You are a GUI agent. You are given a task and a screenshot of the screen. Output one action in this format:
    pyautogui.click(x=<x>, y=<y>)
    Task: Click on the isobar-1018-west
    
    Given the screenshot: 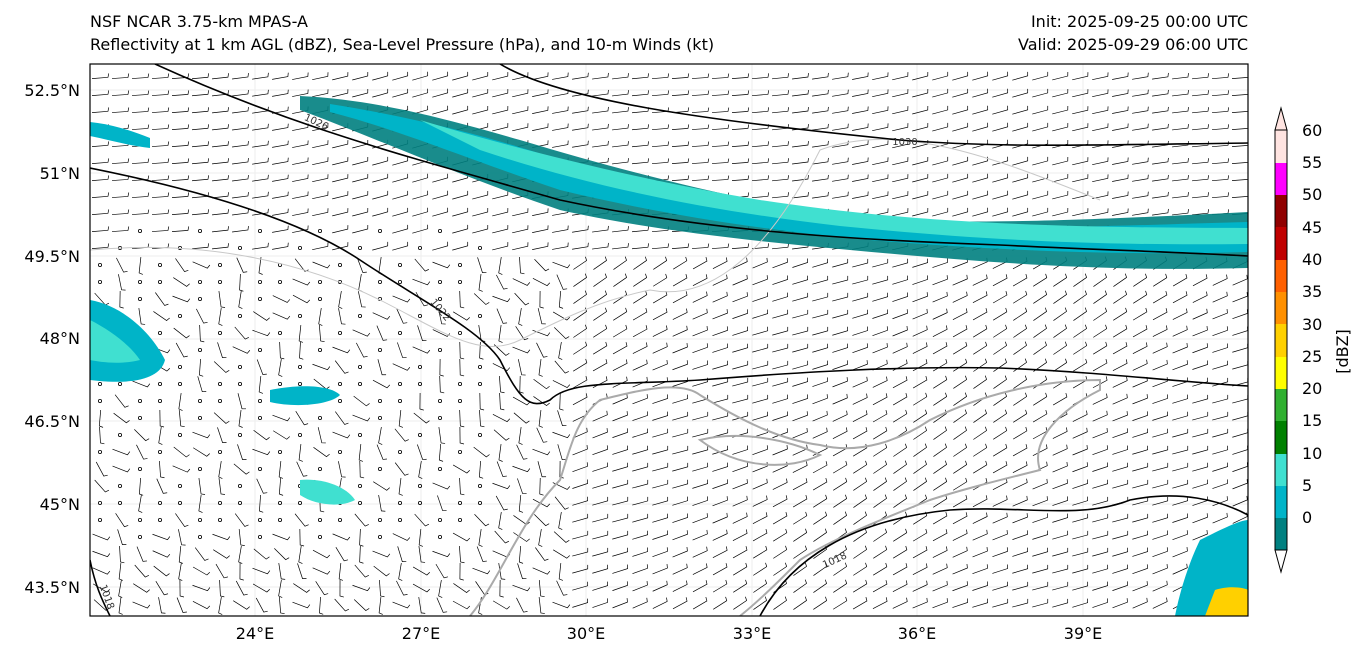 What is the action you would take?
    pyautogui.click(x=100, y=587)
    